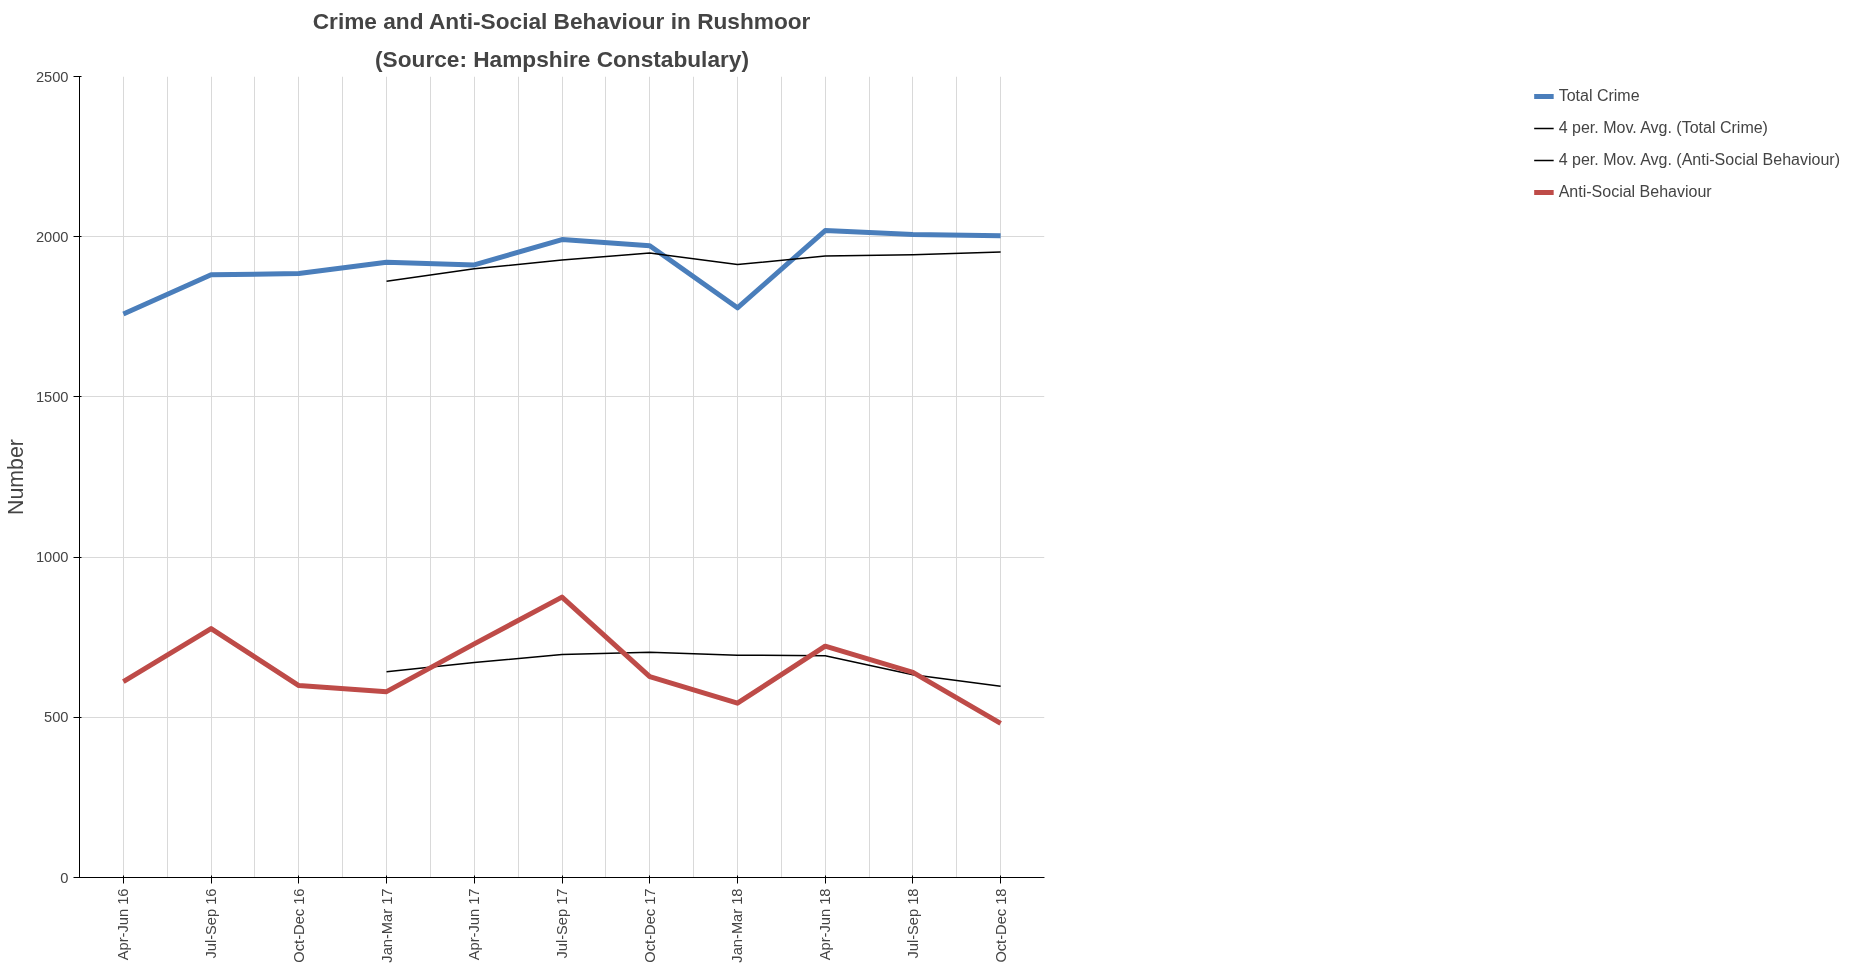  Describe the element at coordinates (56, 717) in the screenshot. I see `y-tick-label: 500` at that location.